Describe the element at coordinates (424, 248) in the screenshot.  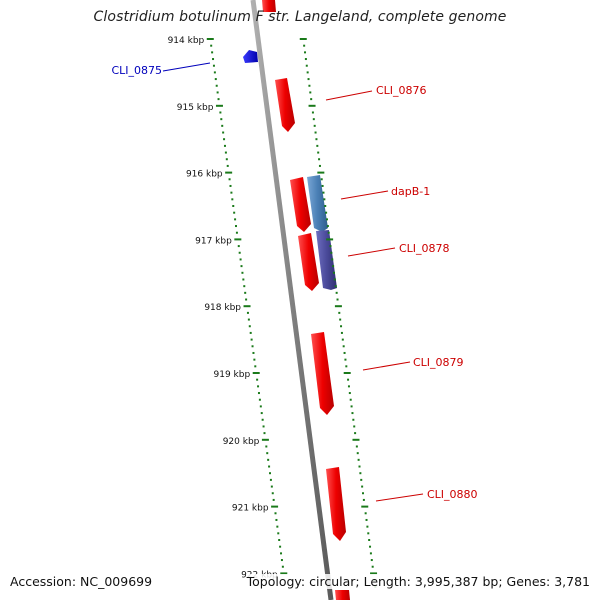
I see `gene-label-cli0878: CLI_0878` at that location.